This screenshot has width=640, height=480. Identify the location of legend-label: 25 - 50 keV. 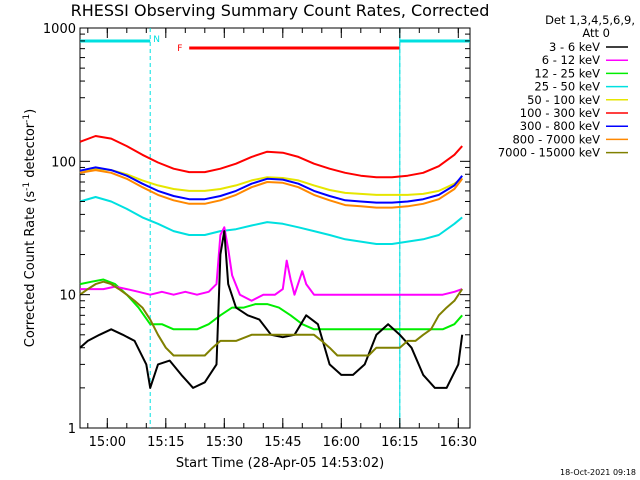
(567, 87).